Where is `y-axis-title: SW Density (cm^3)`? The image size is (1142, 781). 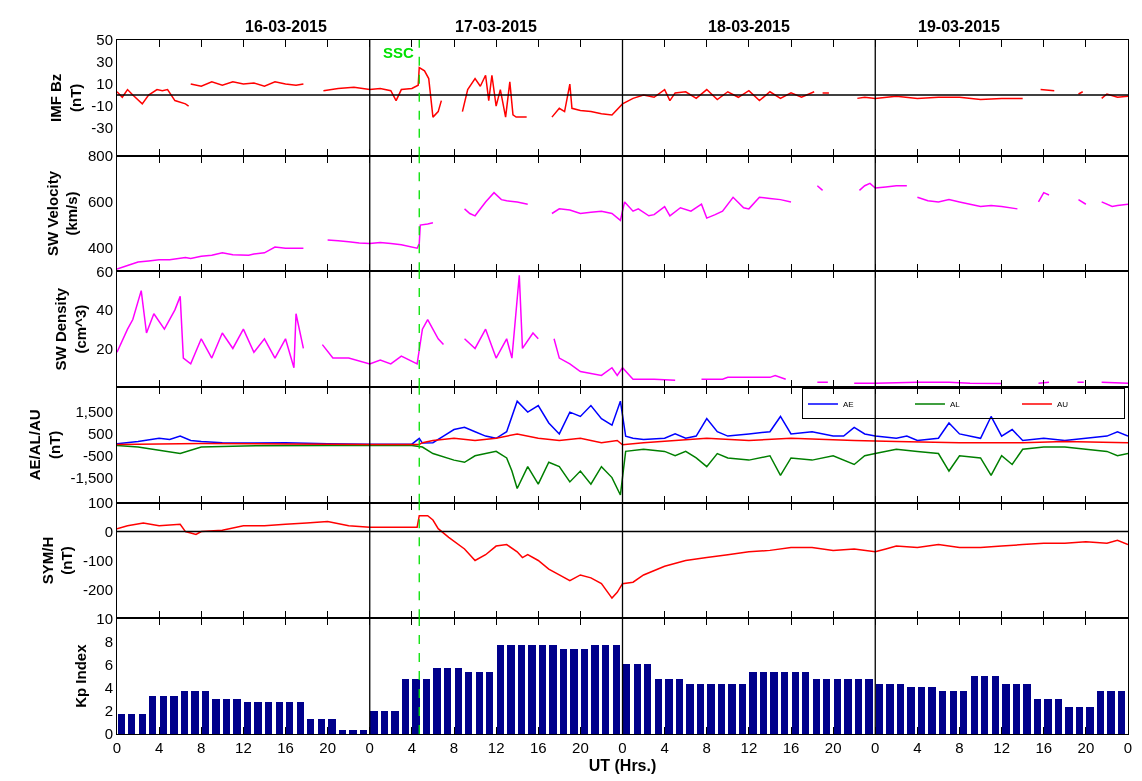 y-axis-title: SW Density (cm^3) is located at coordinates (70, 329).